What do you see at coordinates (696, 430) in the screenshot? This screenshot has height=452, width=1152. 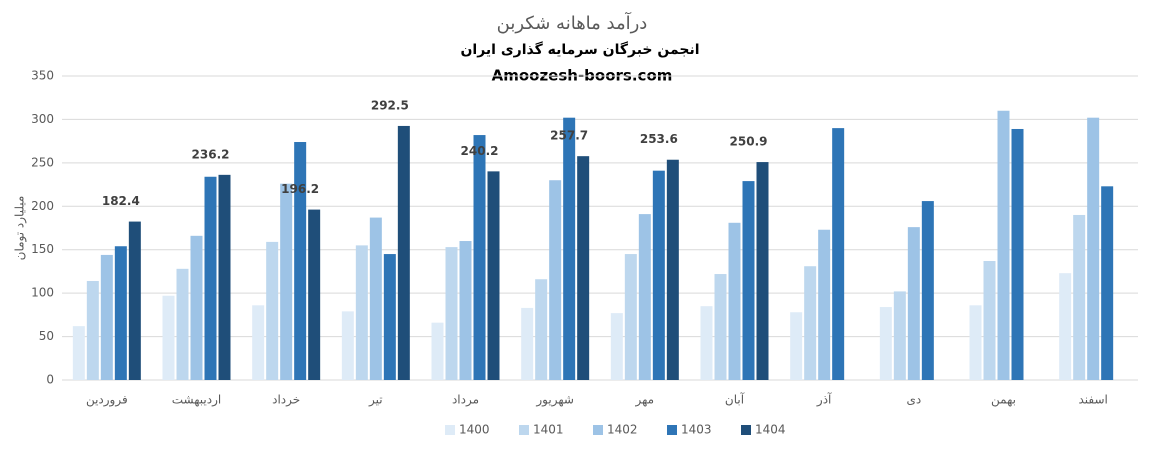 I see `legend-label: 1403` at bounding box center [696, 430].